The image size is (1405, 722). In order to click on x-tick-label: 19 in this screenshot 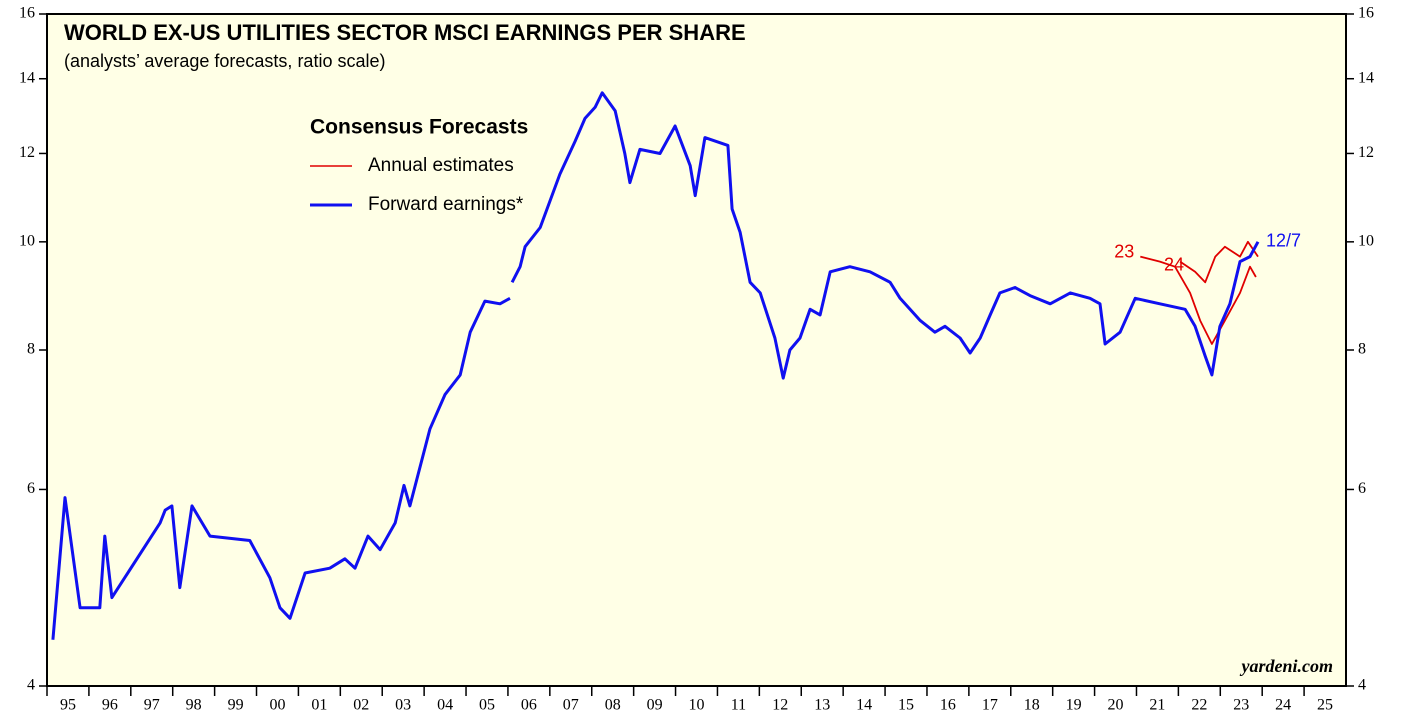, I will do `click(1074, 705)`.